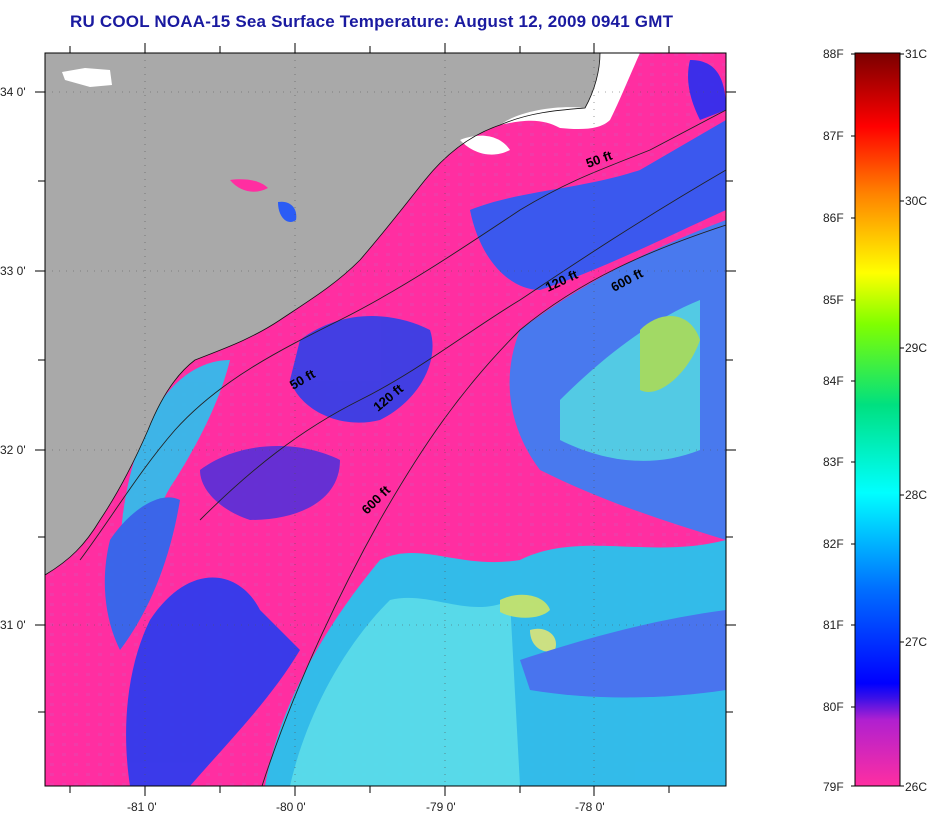 The image size is (936, 817). Describe the element at coordinates (13, 625) in the screenshot. I see `lat-label-31: 31 0'` at that location.